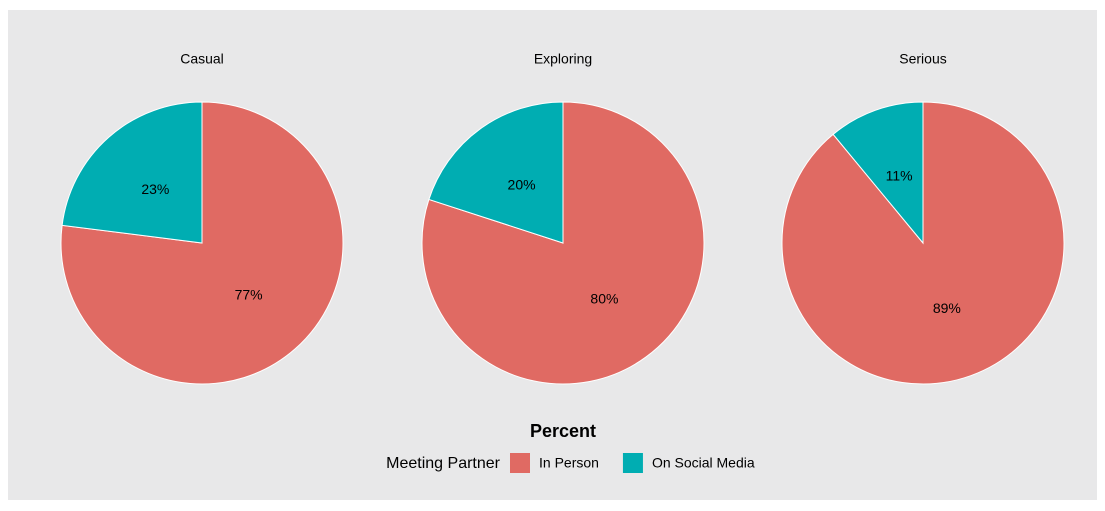  I want to click on data-label: 20%, so click(522, 185).